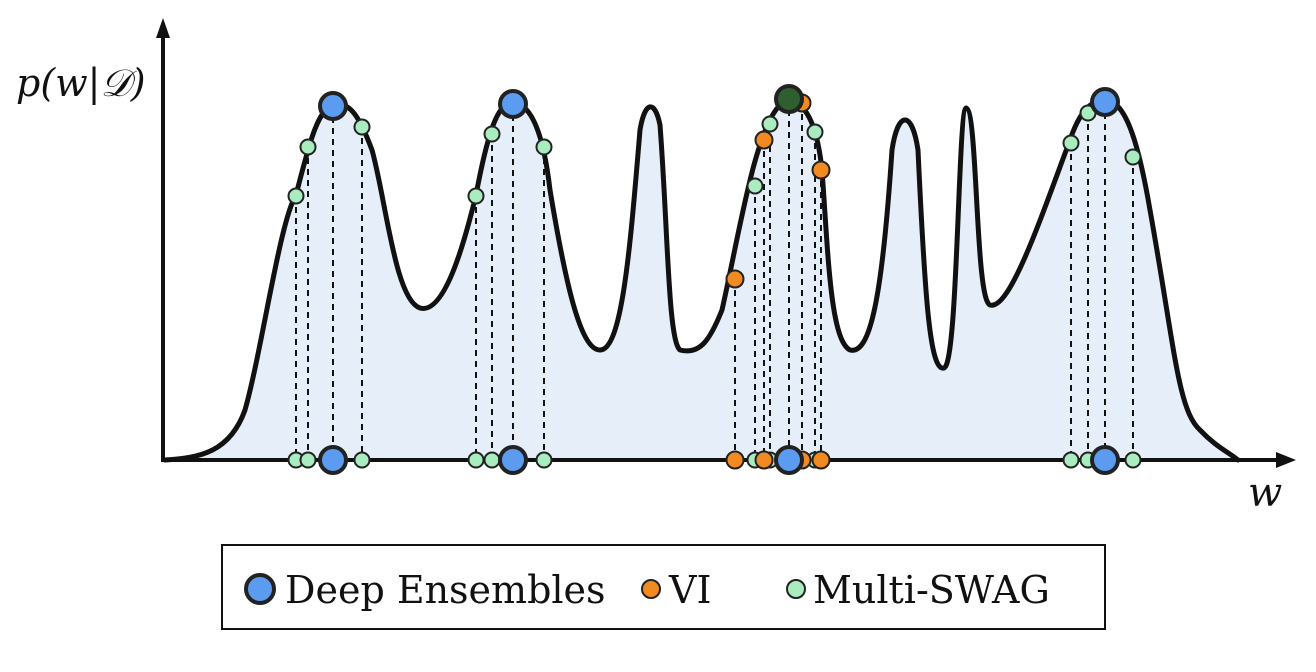 This screenshot has height=672, width=1316. What do you see at coordinates (1286, 460) in the screenshot?
I see `x-axis-arrowhead` at bounding box center [1286, 460].